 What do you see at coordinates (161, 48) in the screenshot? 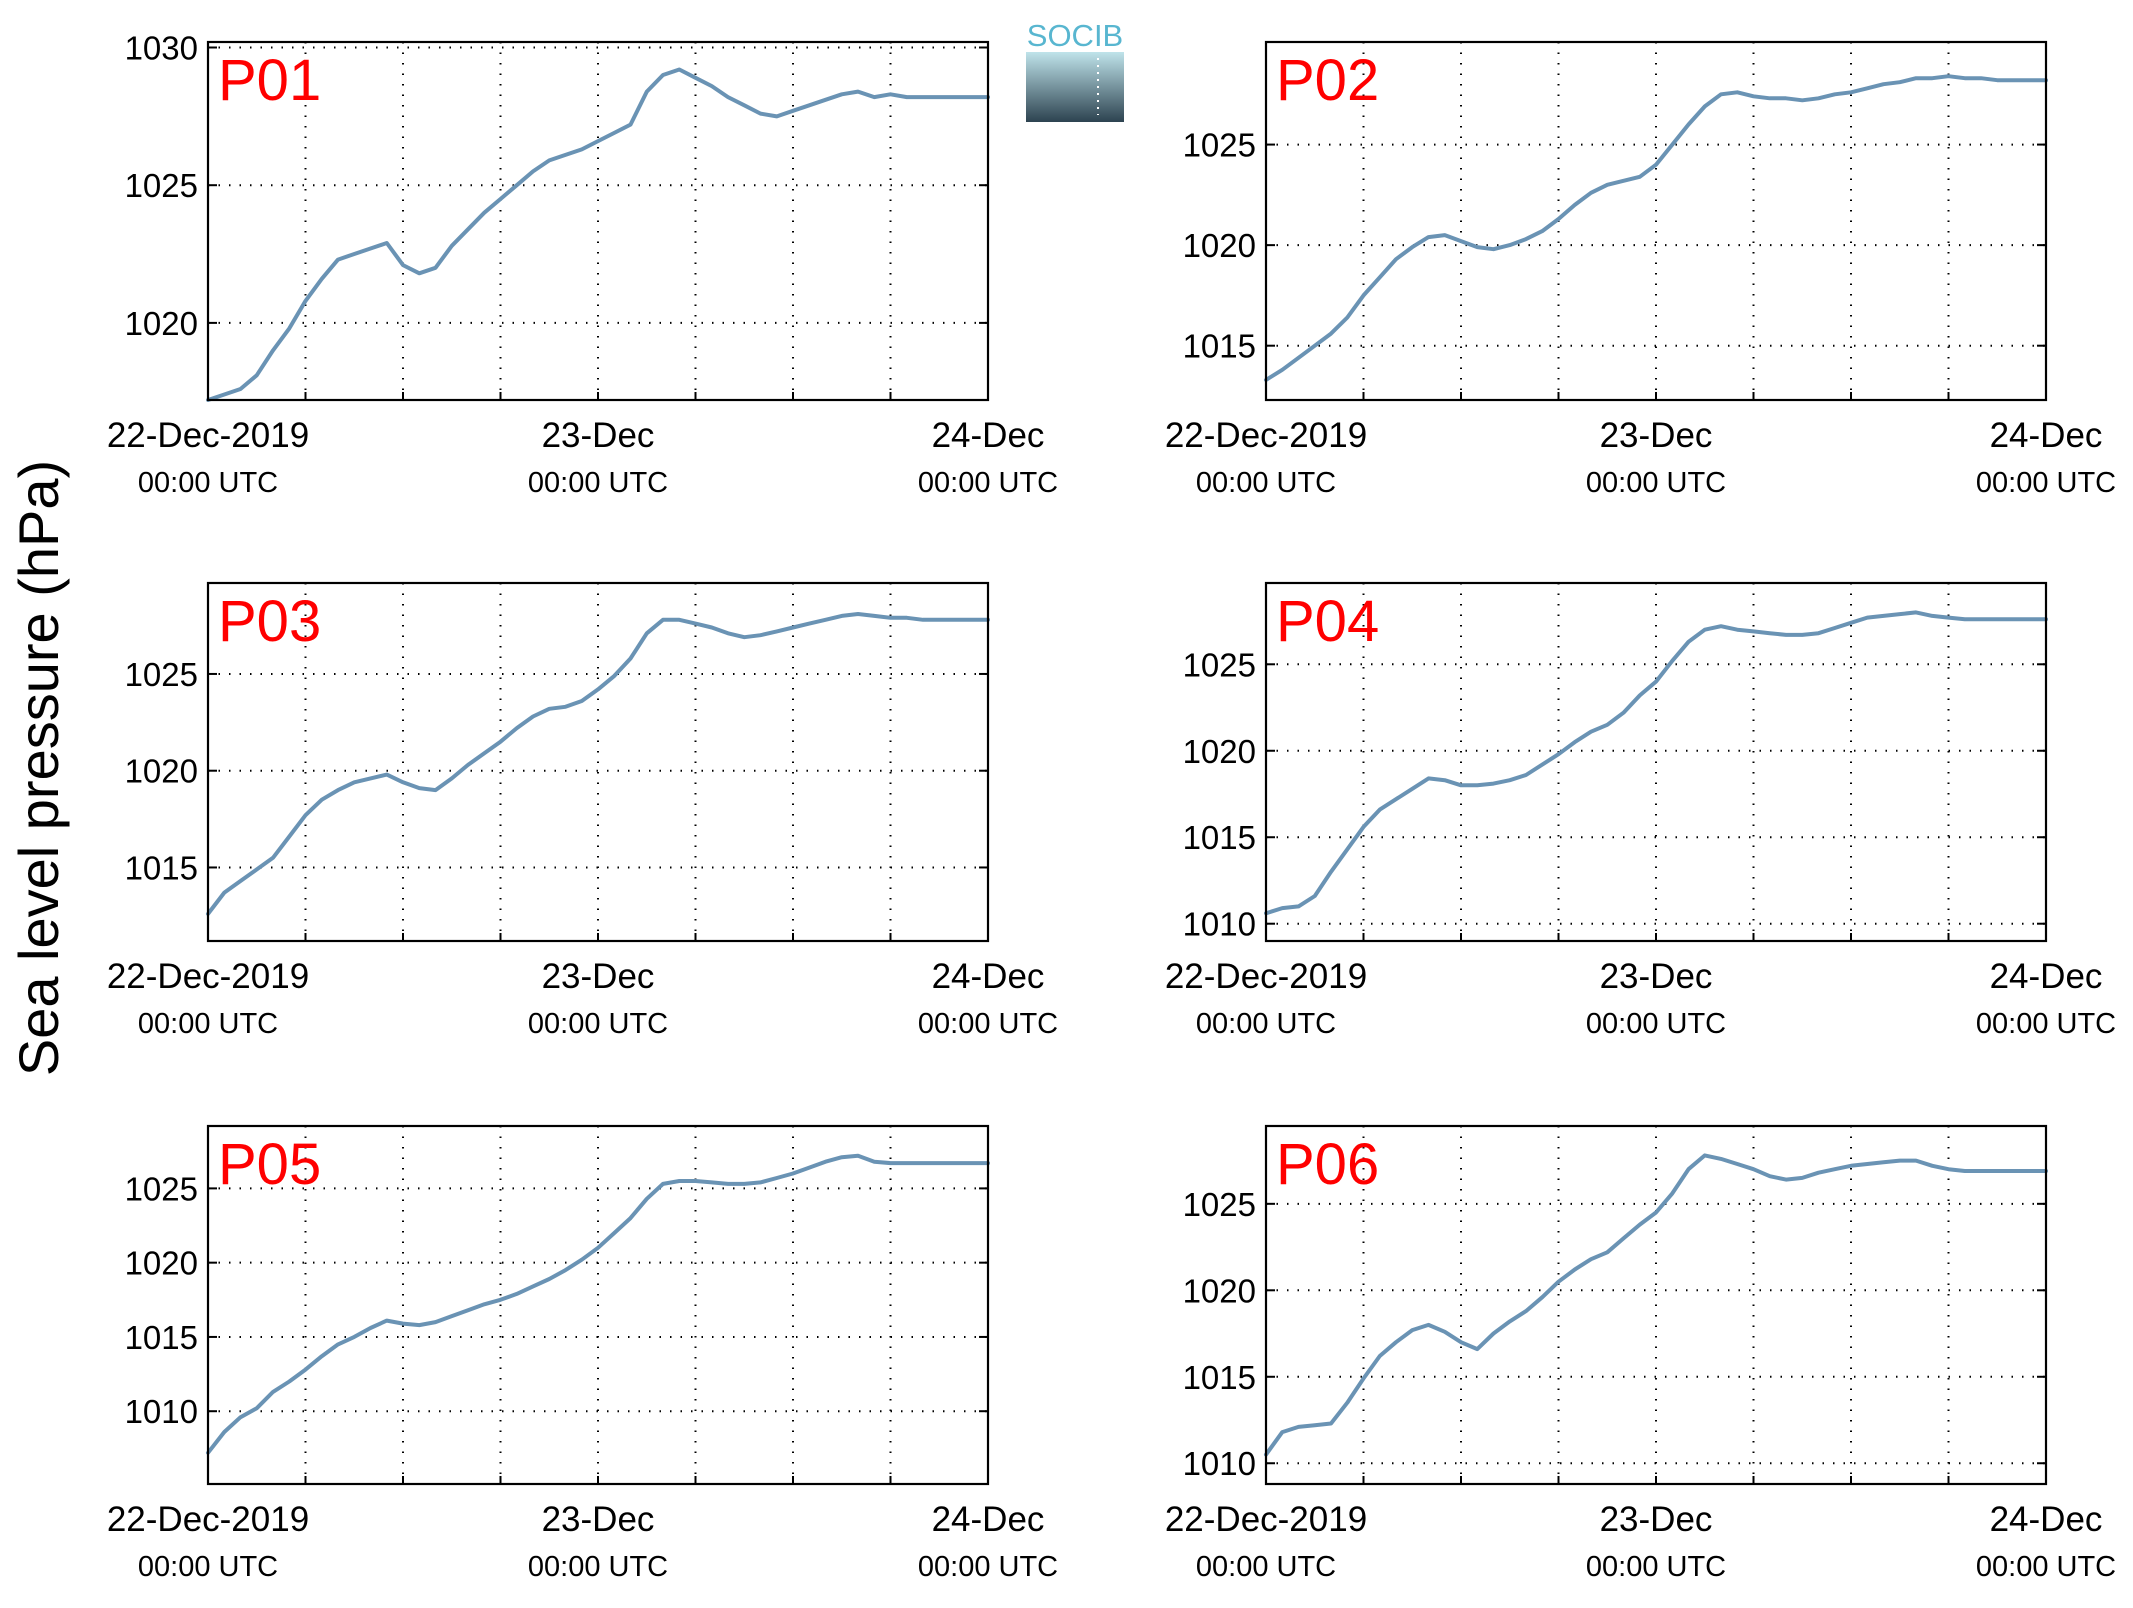
I see `y-tick-label: 1030` at bounding box center [161, 48].